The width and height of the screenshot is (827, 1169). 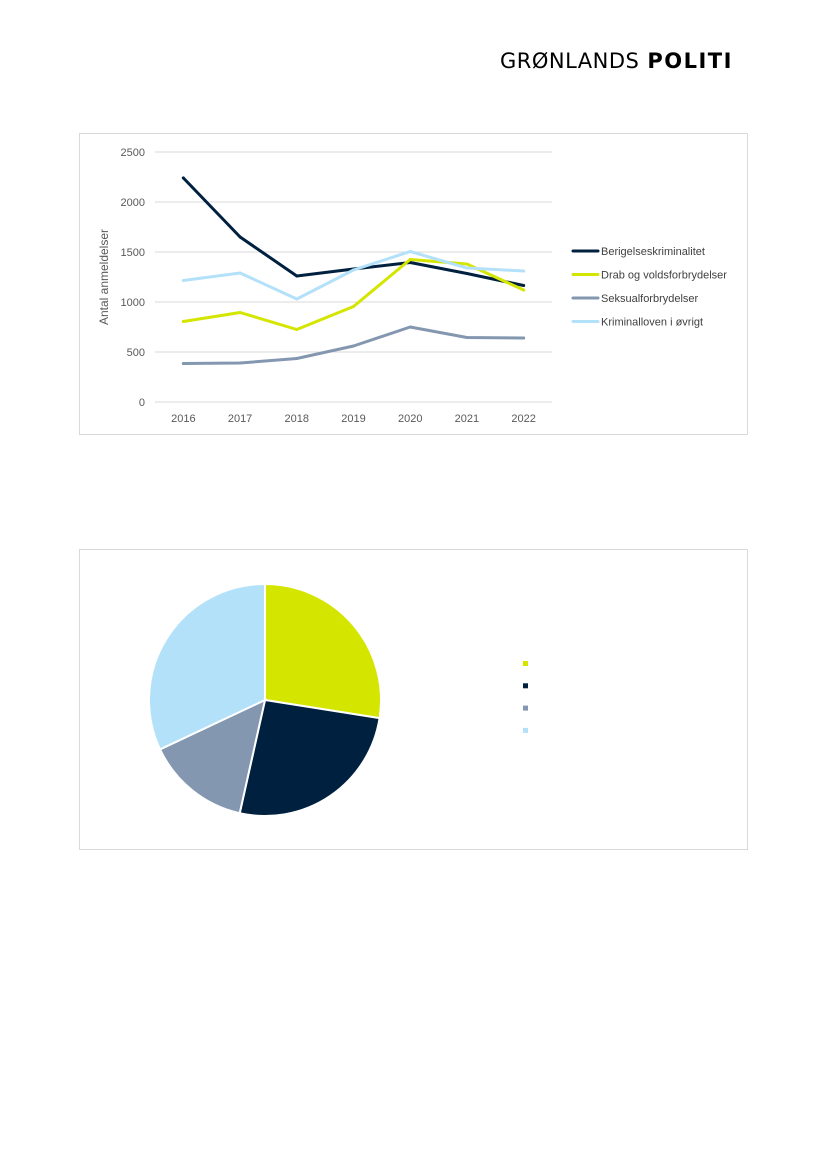 I want to click on pie-chart, so click(x=338, y=700).